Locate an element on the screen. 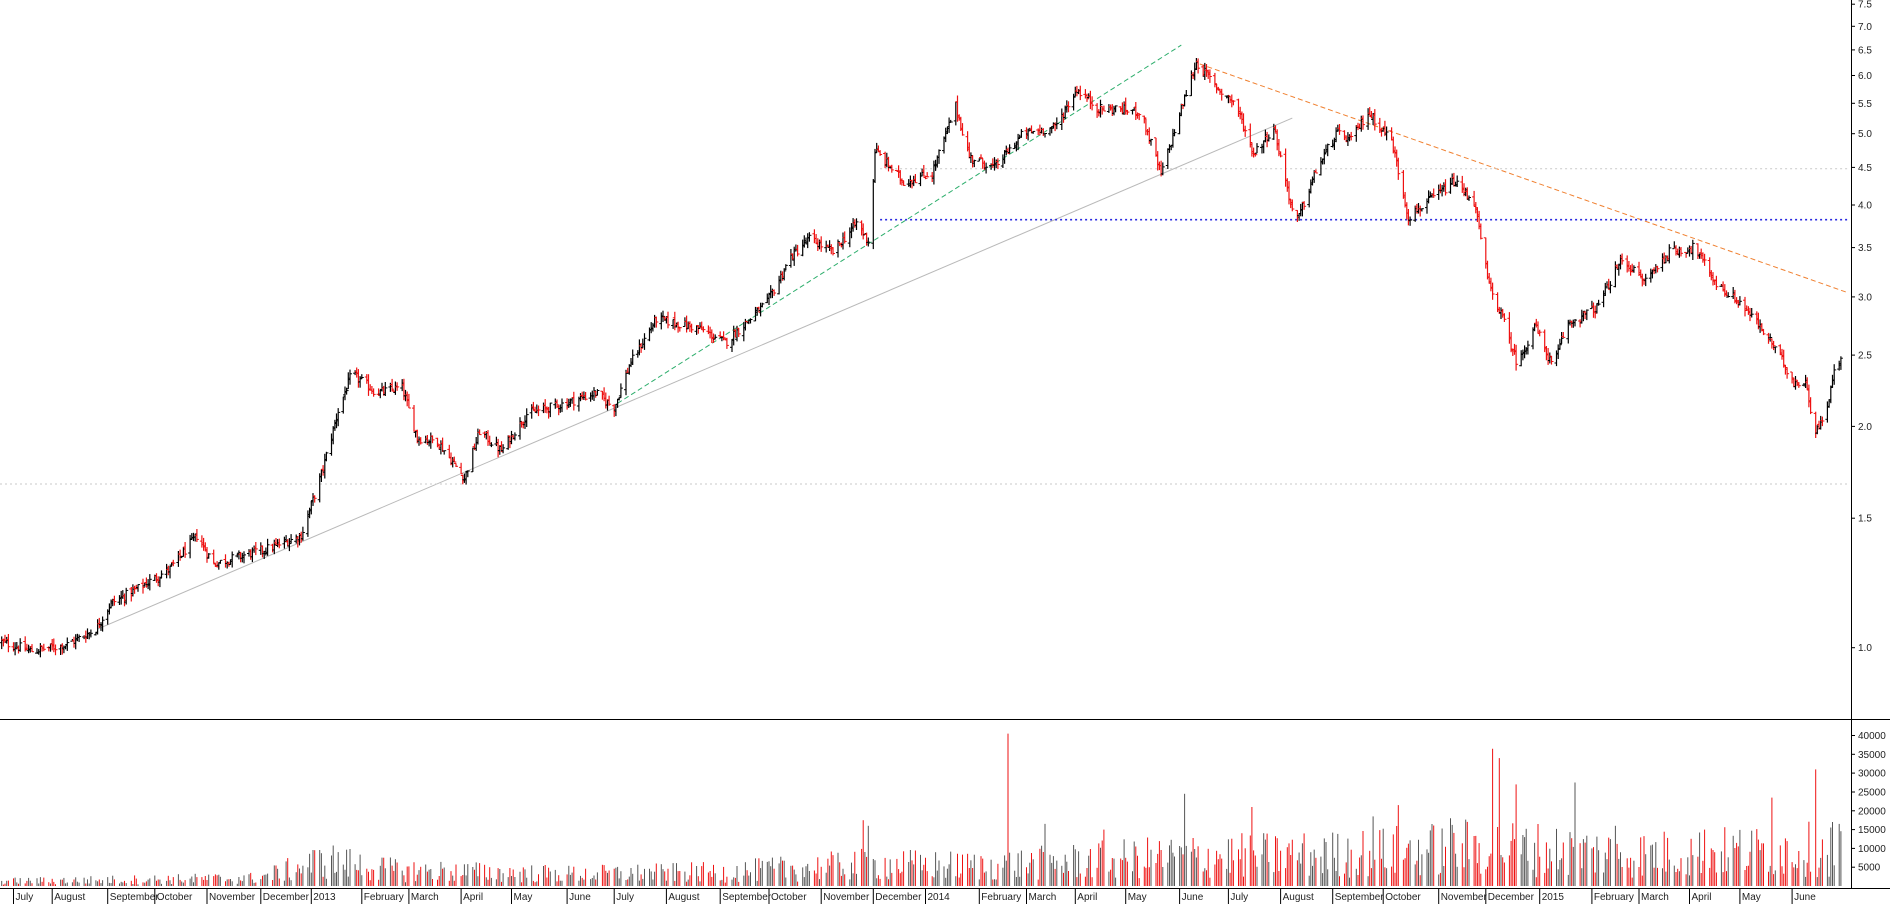 The height and width of the screenshot is (904, 1890). volume-tick-label: 30000 is located at coordinates (1872, 774).